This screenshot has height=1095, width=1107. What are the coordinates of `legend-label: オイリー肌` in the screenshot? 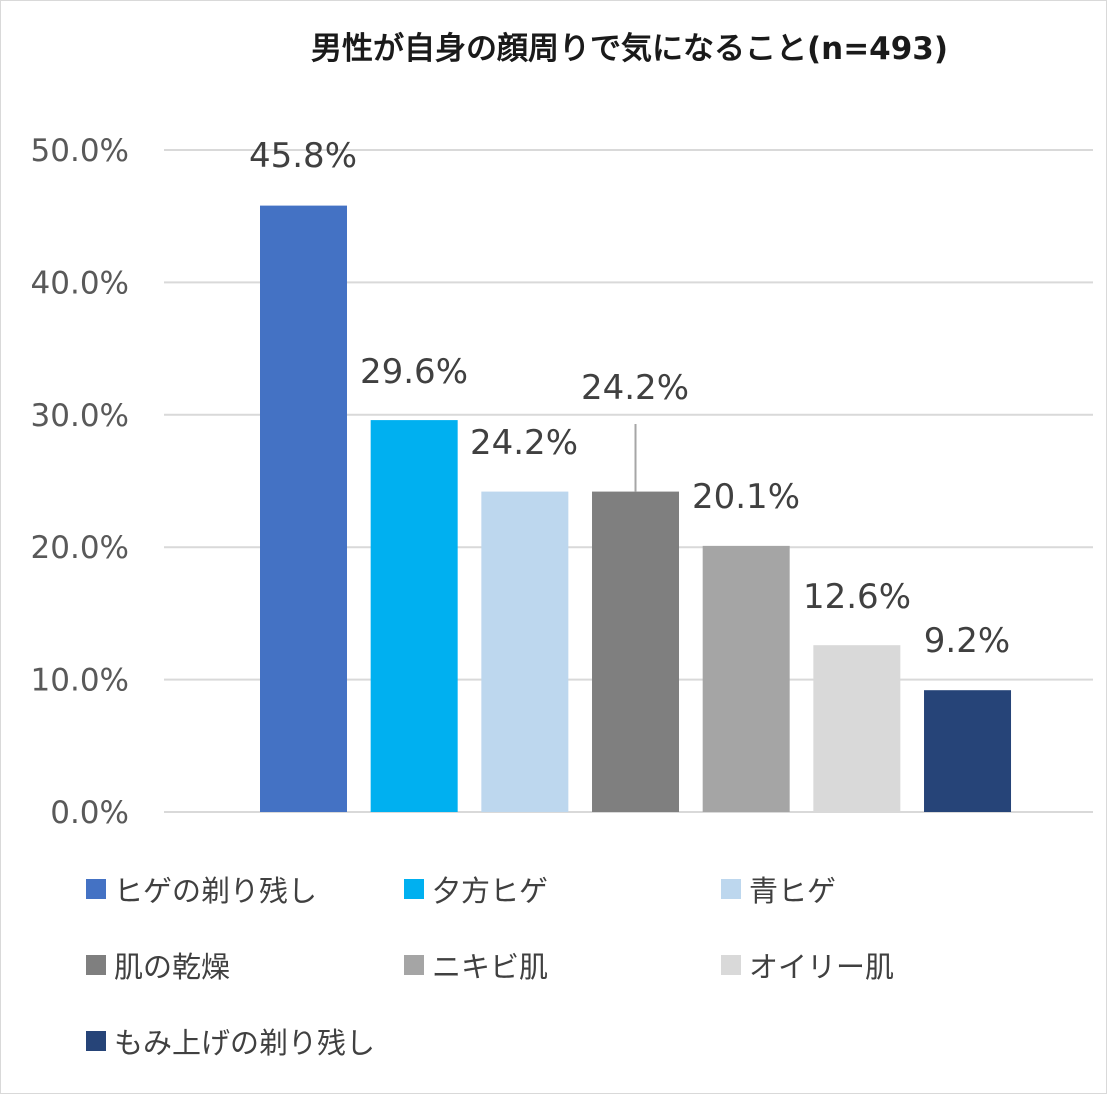 It's located at (822, 967).